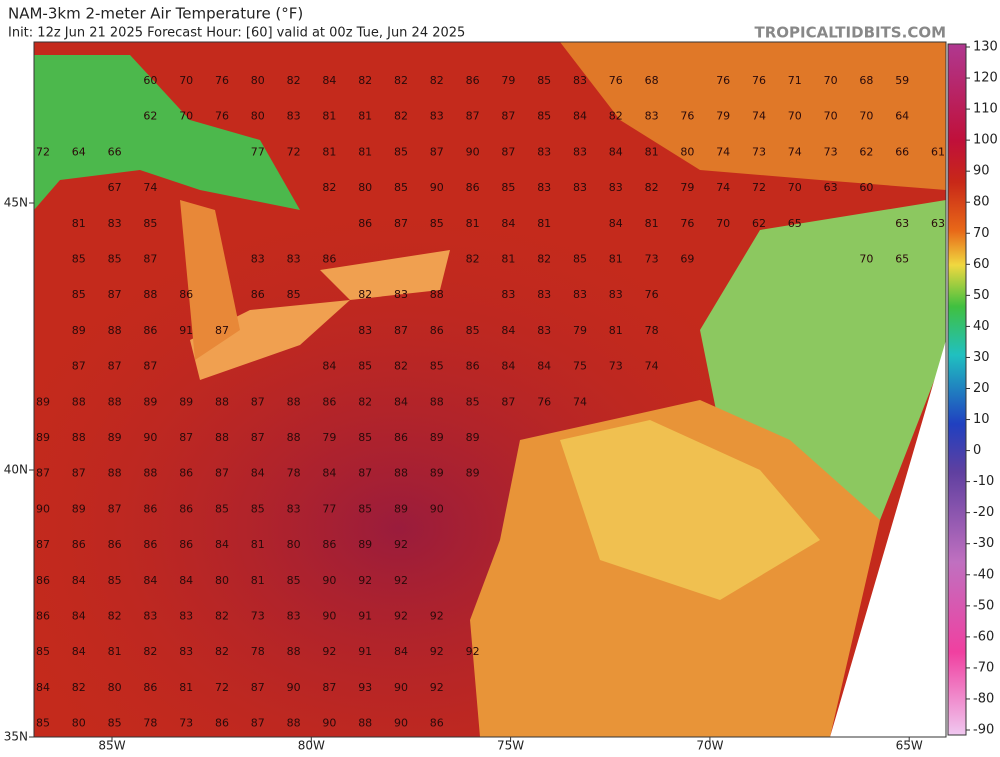  Describe the element at coordinates (616, 366) in the screenshot. I see `temperature-label: 73` at that location.